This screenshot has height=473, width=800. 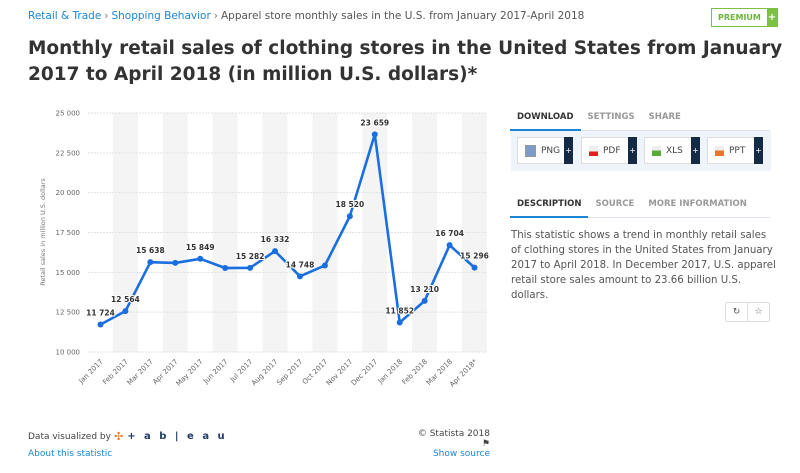 What do you see at coordinates (161, 16) in the screenshot?
I see `breadcrumb-shopping-behavior: Shopping Behavior` at bounding box center [161, 16].